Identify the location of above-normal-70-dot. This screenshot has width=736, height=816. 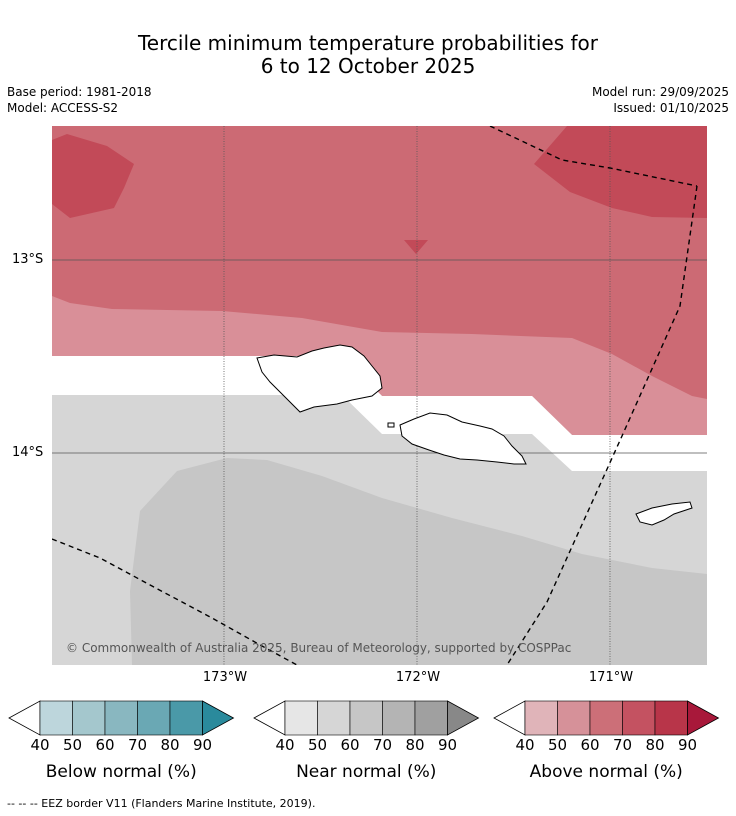
(416, 247).